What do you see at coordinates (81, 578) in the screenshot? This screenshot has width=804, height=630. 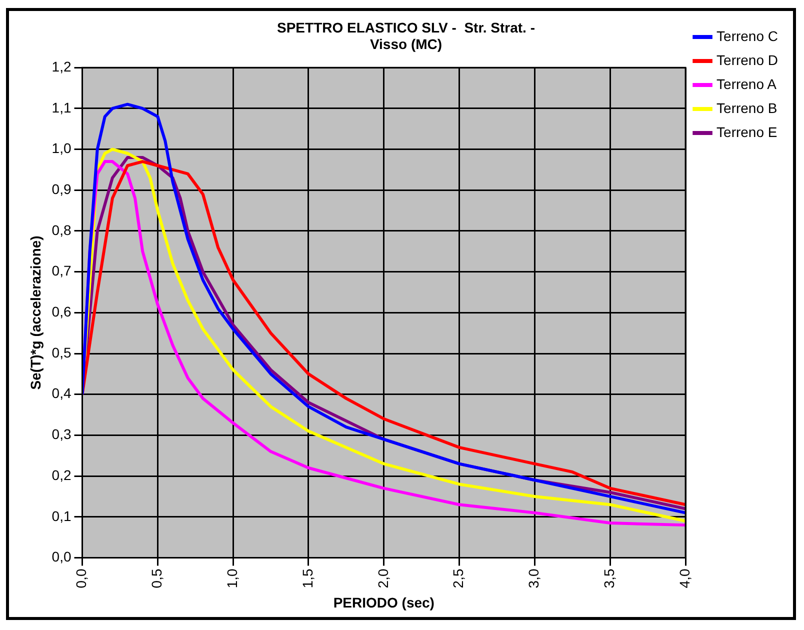 I see `x-tick-label: 0,0` at bounding box center [81, 578].